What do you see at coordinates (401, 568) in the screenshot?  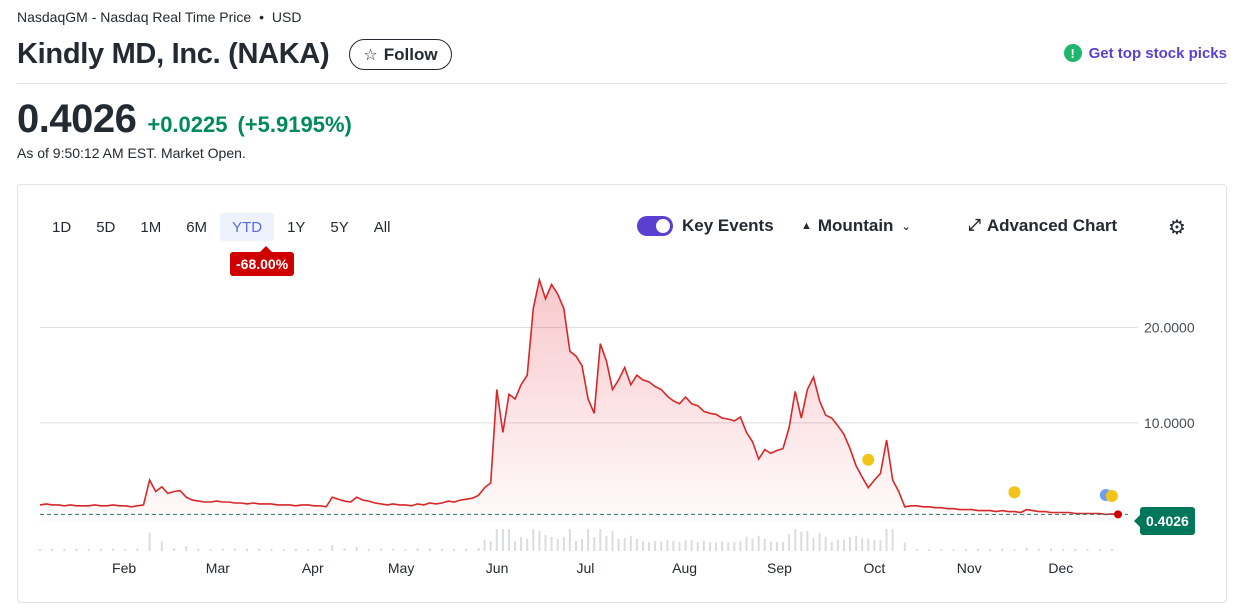 I see `x-tick-label: May` at bounding box center [401, 568].